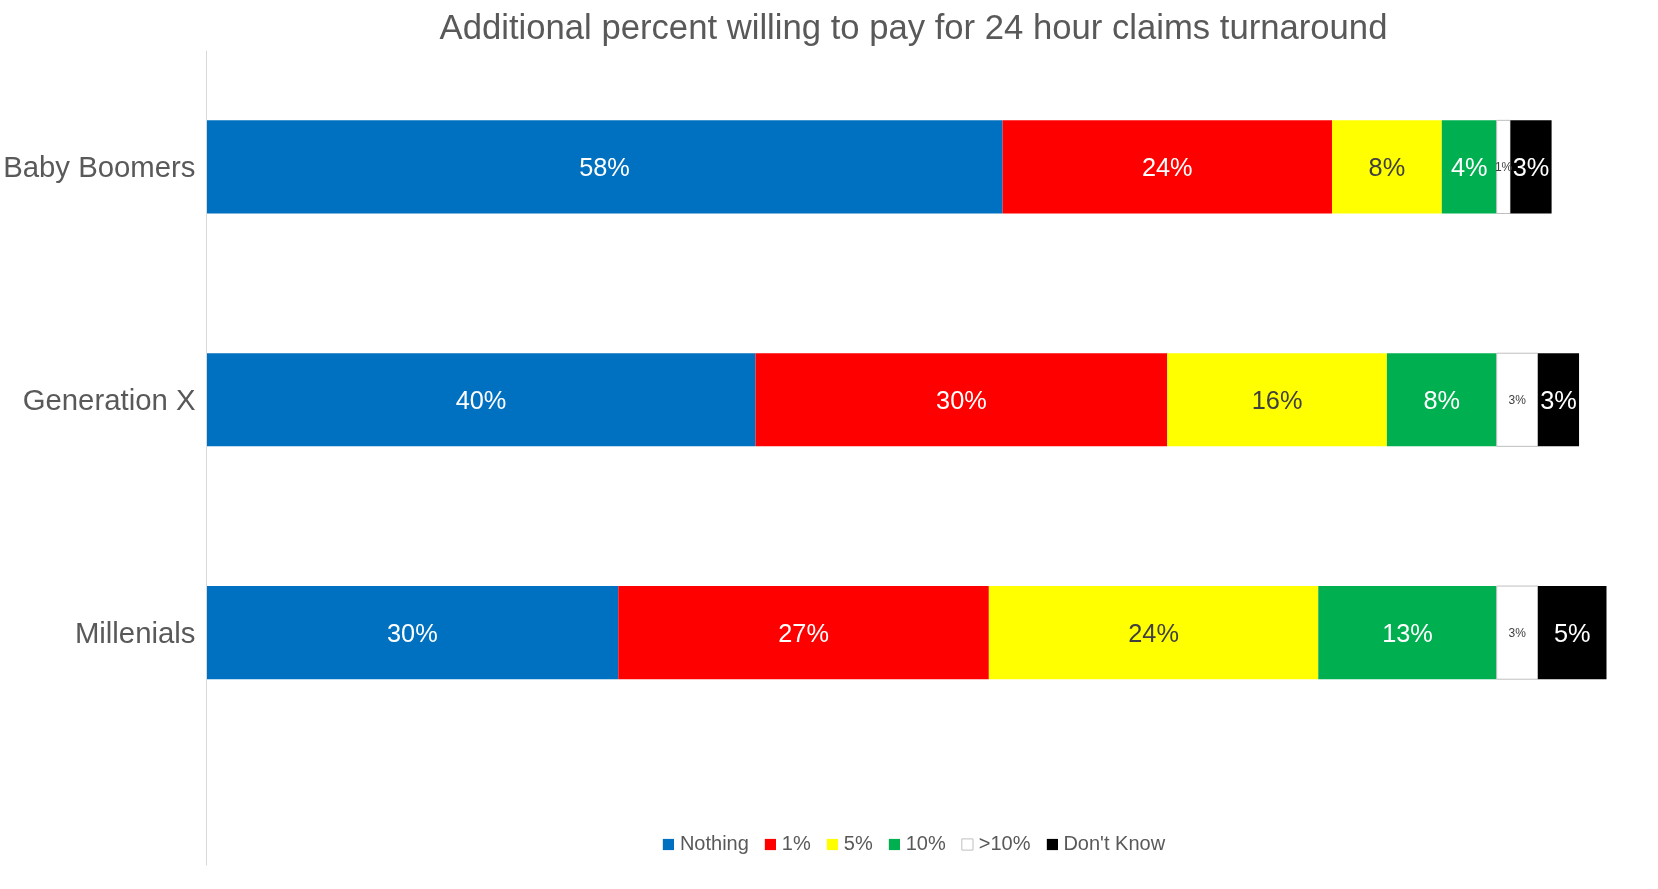 This screenshot has height=889, width=1658. I want to click on data-label: 16%, so click(1277, 399).